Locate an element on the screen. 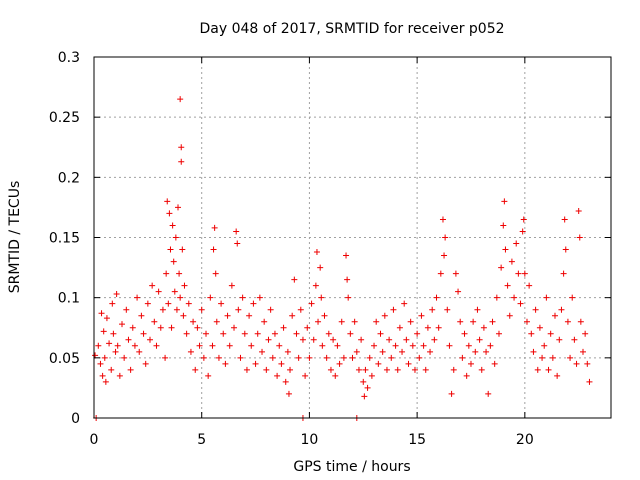  y-tick-label: 0.3 is located at coordinates (69, 58).